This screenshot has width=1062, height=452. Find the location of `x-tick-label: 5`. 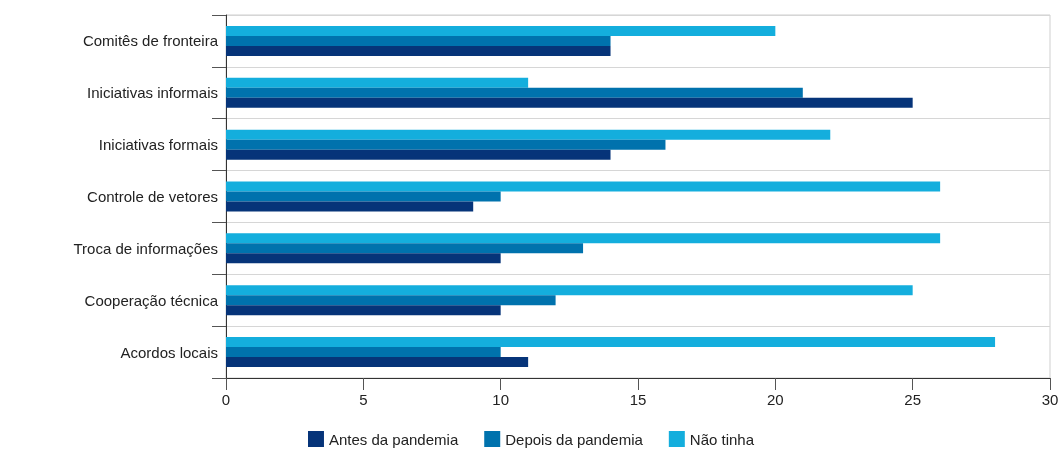

x-tick-label: 5 is located at coordinates (363, 399).